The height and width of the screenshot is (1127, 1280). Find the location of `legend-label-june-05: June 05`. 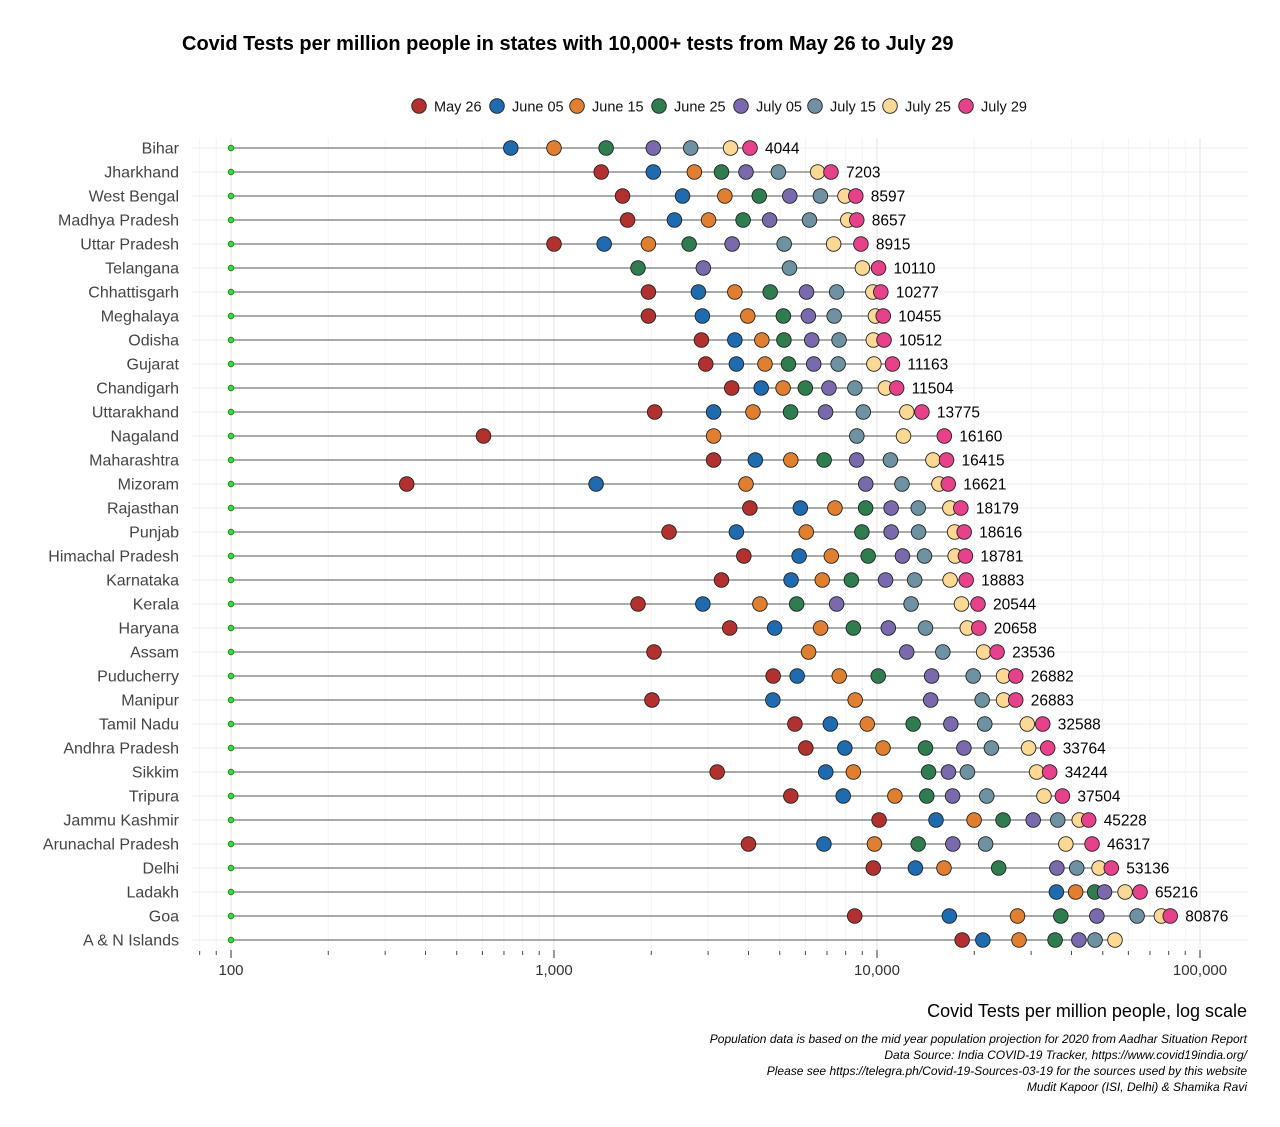

legend-label-june-05: June 05 is located at coordinates (538, 108).